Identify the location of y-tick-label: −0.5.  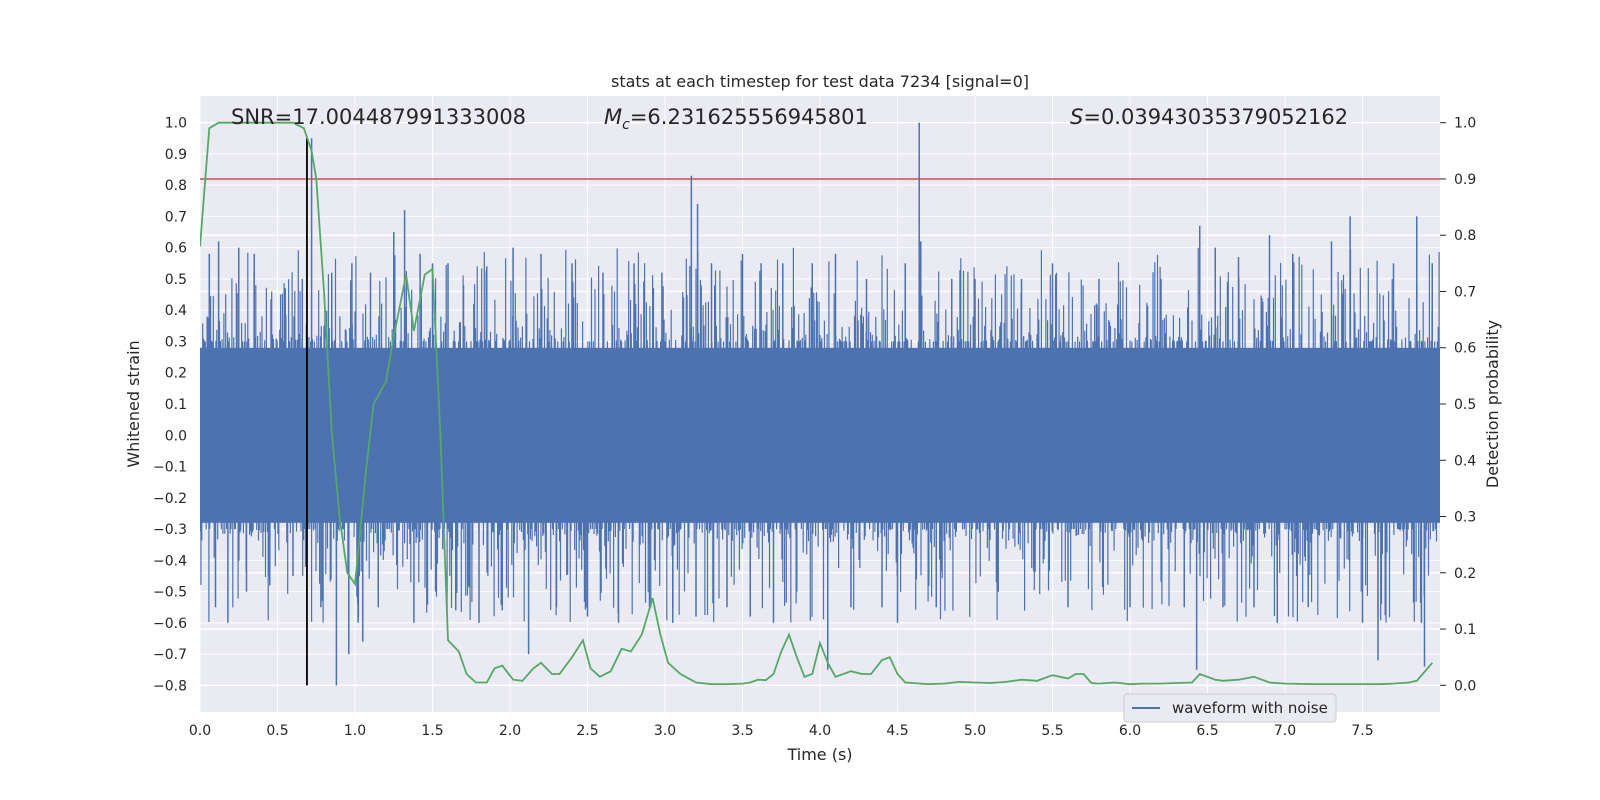
(170, 593).